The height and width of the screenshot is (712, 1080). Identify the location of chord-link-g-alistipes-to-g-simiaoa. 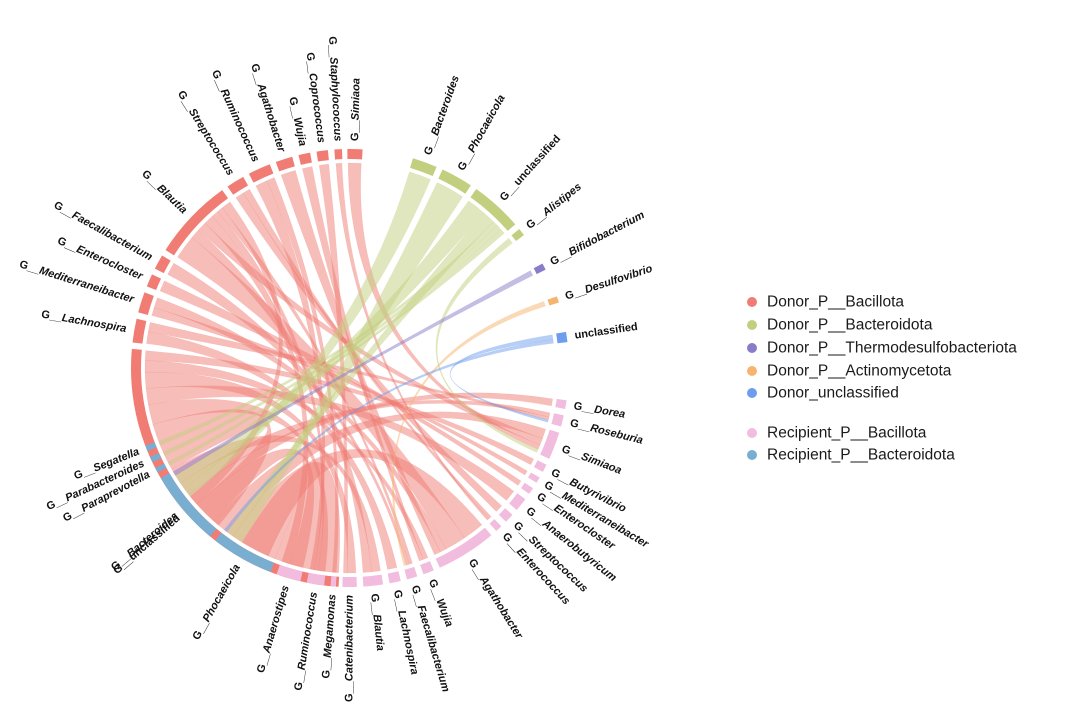
(487, 345).